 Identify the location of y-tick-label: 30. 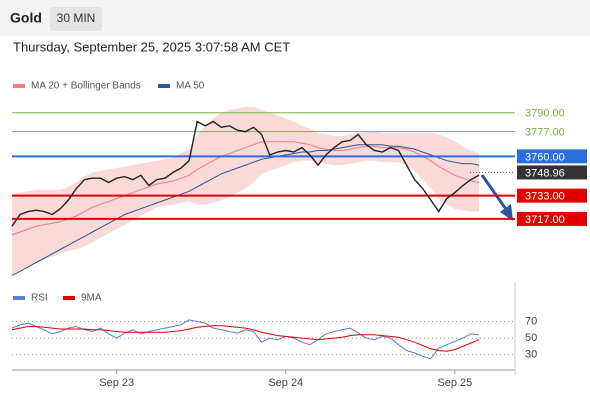
(531, 355).